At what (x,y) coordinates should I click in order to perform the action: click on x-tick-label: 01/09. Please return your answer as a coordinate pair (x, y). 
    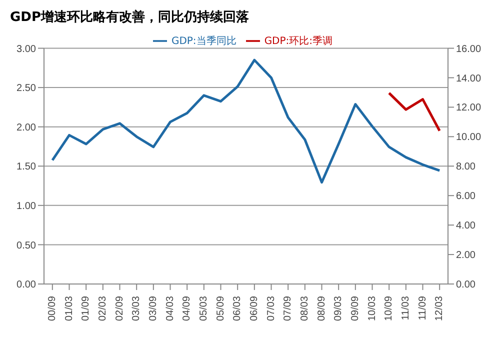
    Looking at the image, I should click on (86, 309).